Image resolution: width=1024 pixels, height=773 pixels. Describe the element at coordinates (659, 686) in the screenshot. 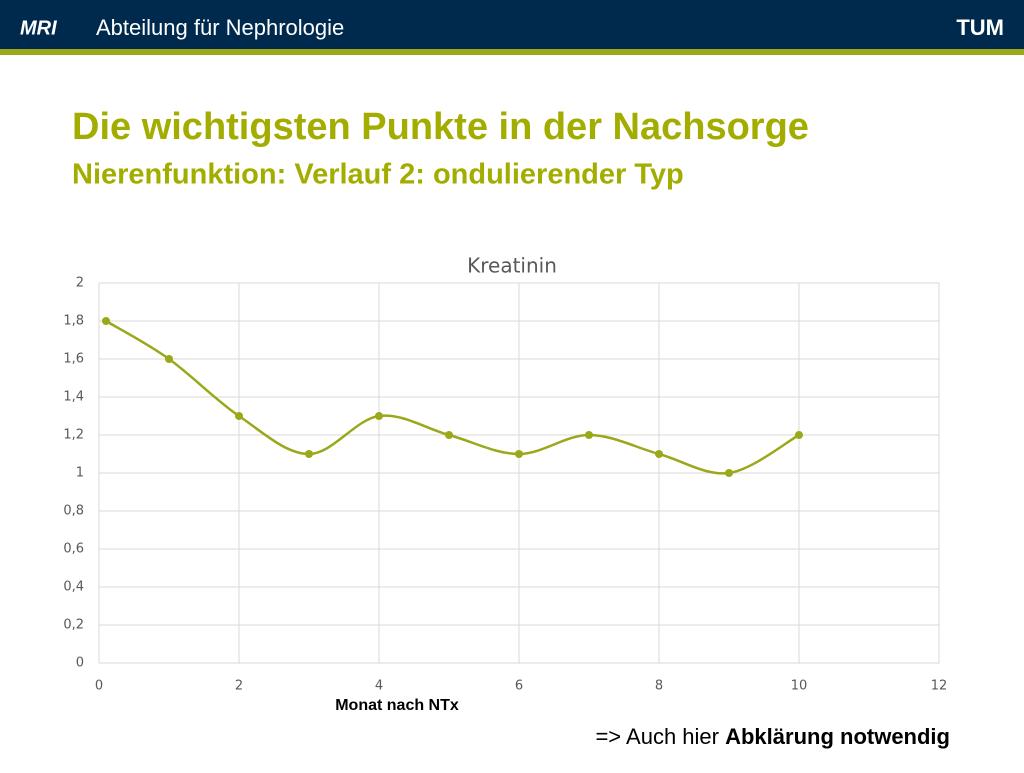

I see `x-tick-label: 8` at that location.